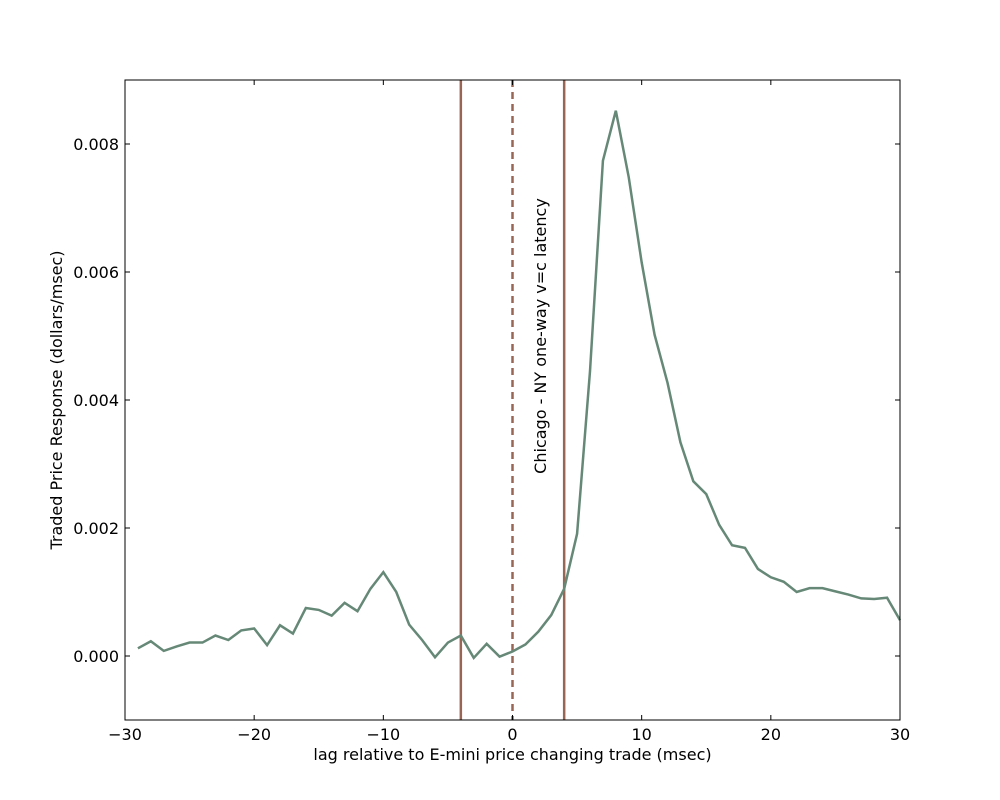  Describe the element at coordinates (512, 734) in the screenshot. I see `x-tick-label: 0` at that location.